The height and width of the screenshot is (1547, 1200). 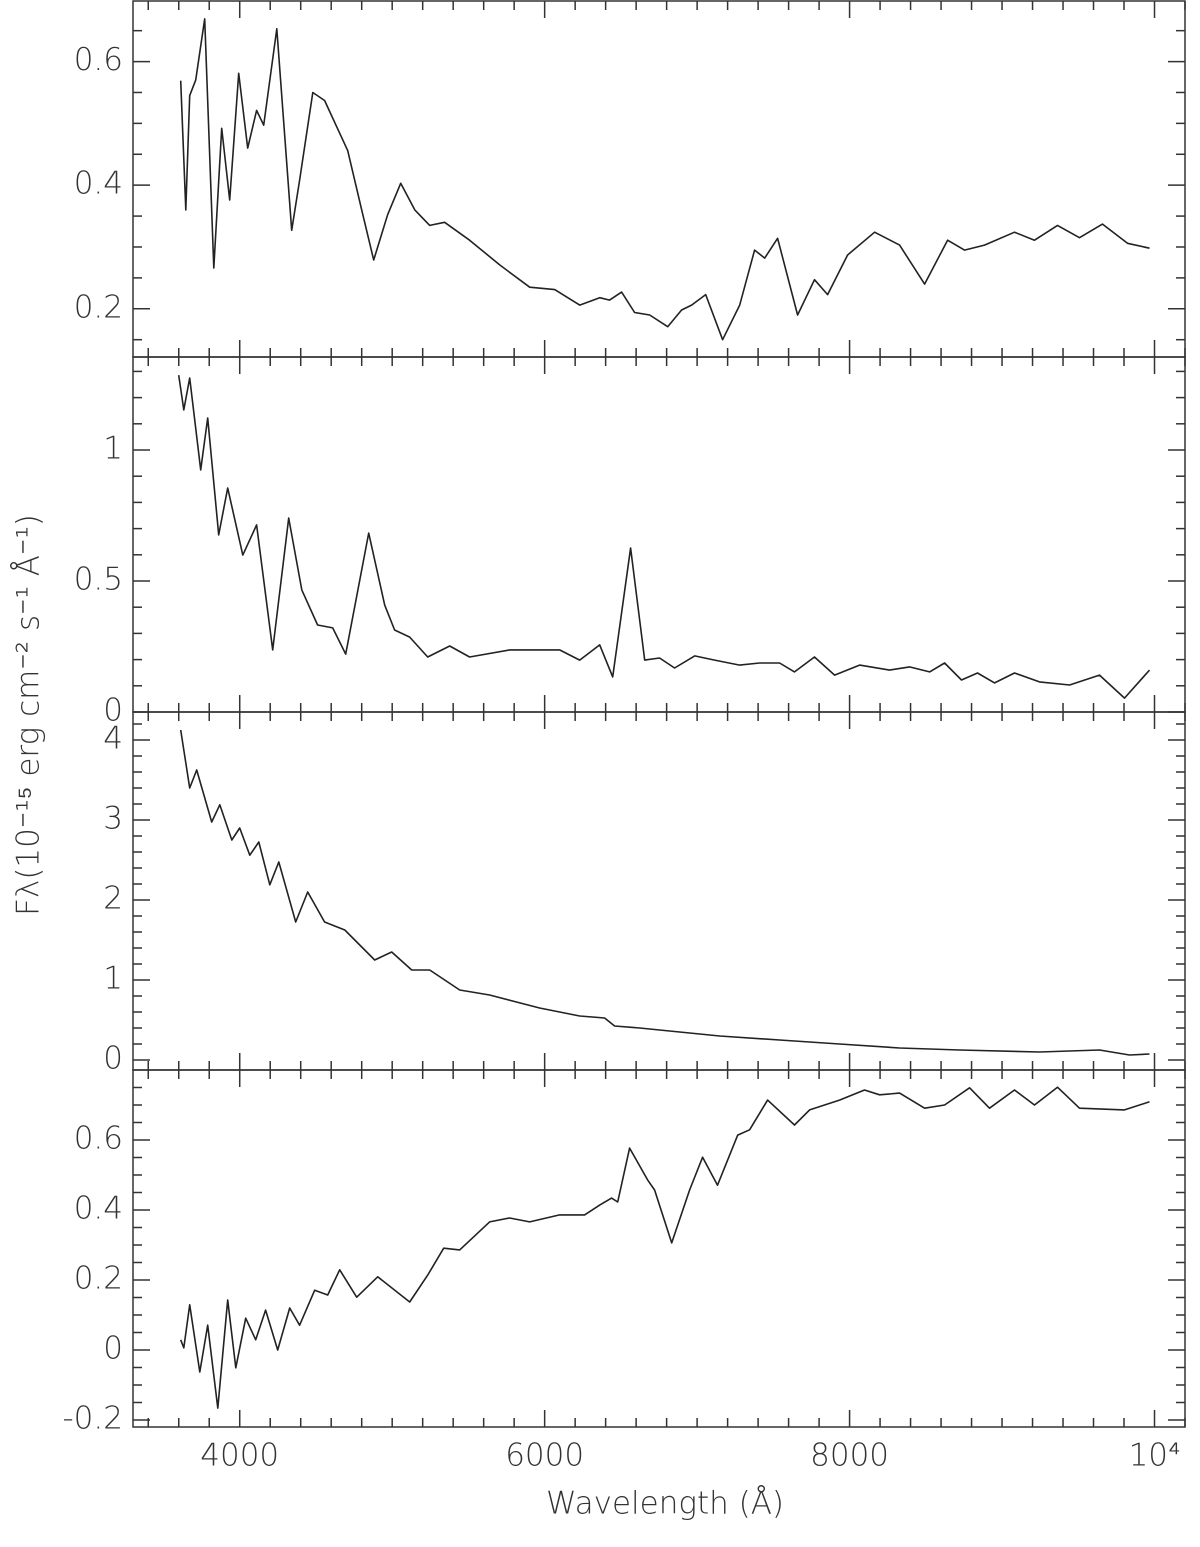 What do you see at coordinates (544, 1456) in the screenshot?
I see `x-tick-label: 6000` at bounding box center [544, 1456].